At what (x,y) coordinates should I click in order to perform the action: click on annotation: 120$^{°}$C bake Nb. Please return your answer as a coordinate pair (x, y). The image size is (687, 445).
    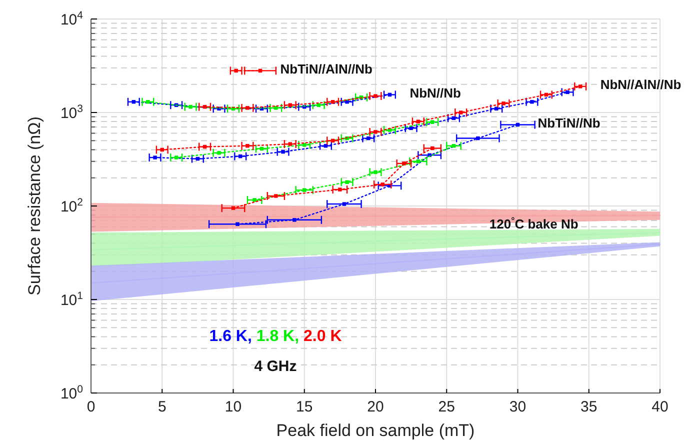
    Looking at the image, I should click on (533, 224).